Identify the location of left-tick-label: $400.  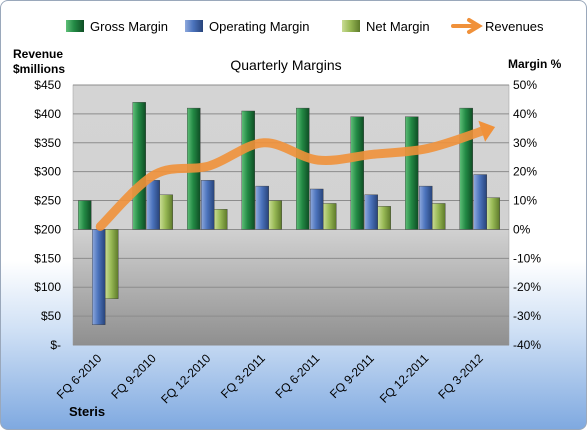
(47, 114).